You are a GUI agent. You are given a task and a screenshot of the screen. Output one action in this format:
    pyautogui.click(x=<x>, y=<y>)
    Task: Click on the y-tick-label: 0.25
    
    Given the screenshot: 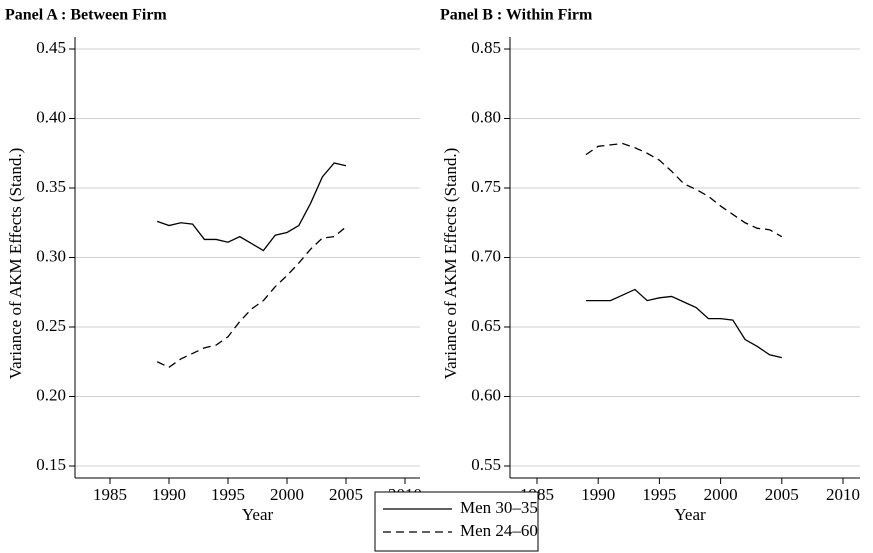 What is the action you would take?
    pyautogui.click(x=51, y=325)
    